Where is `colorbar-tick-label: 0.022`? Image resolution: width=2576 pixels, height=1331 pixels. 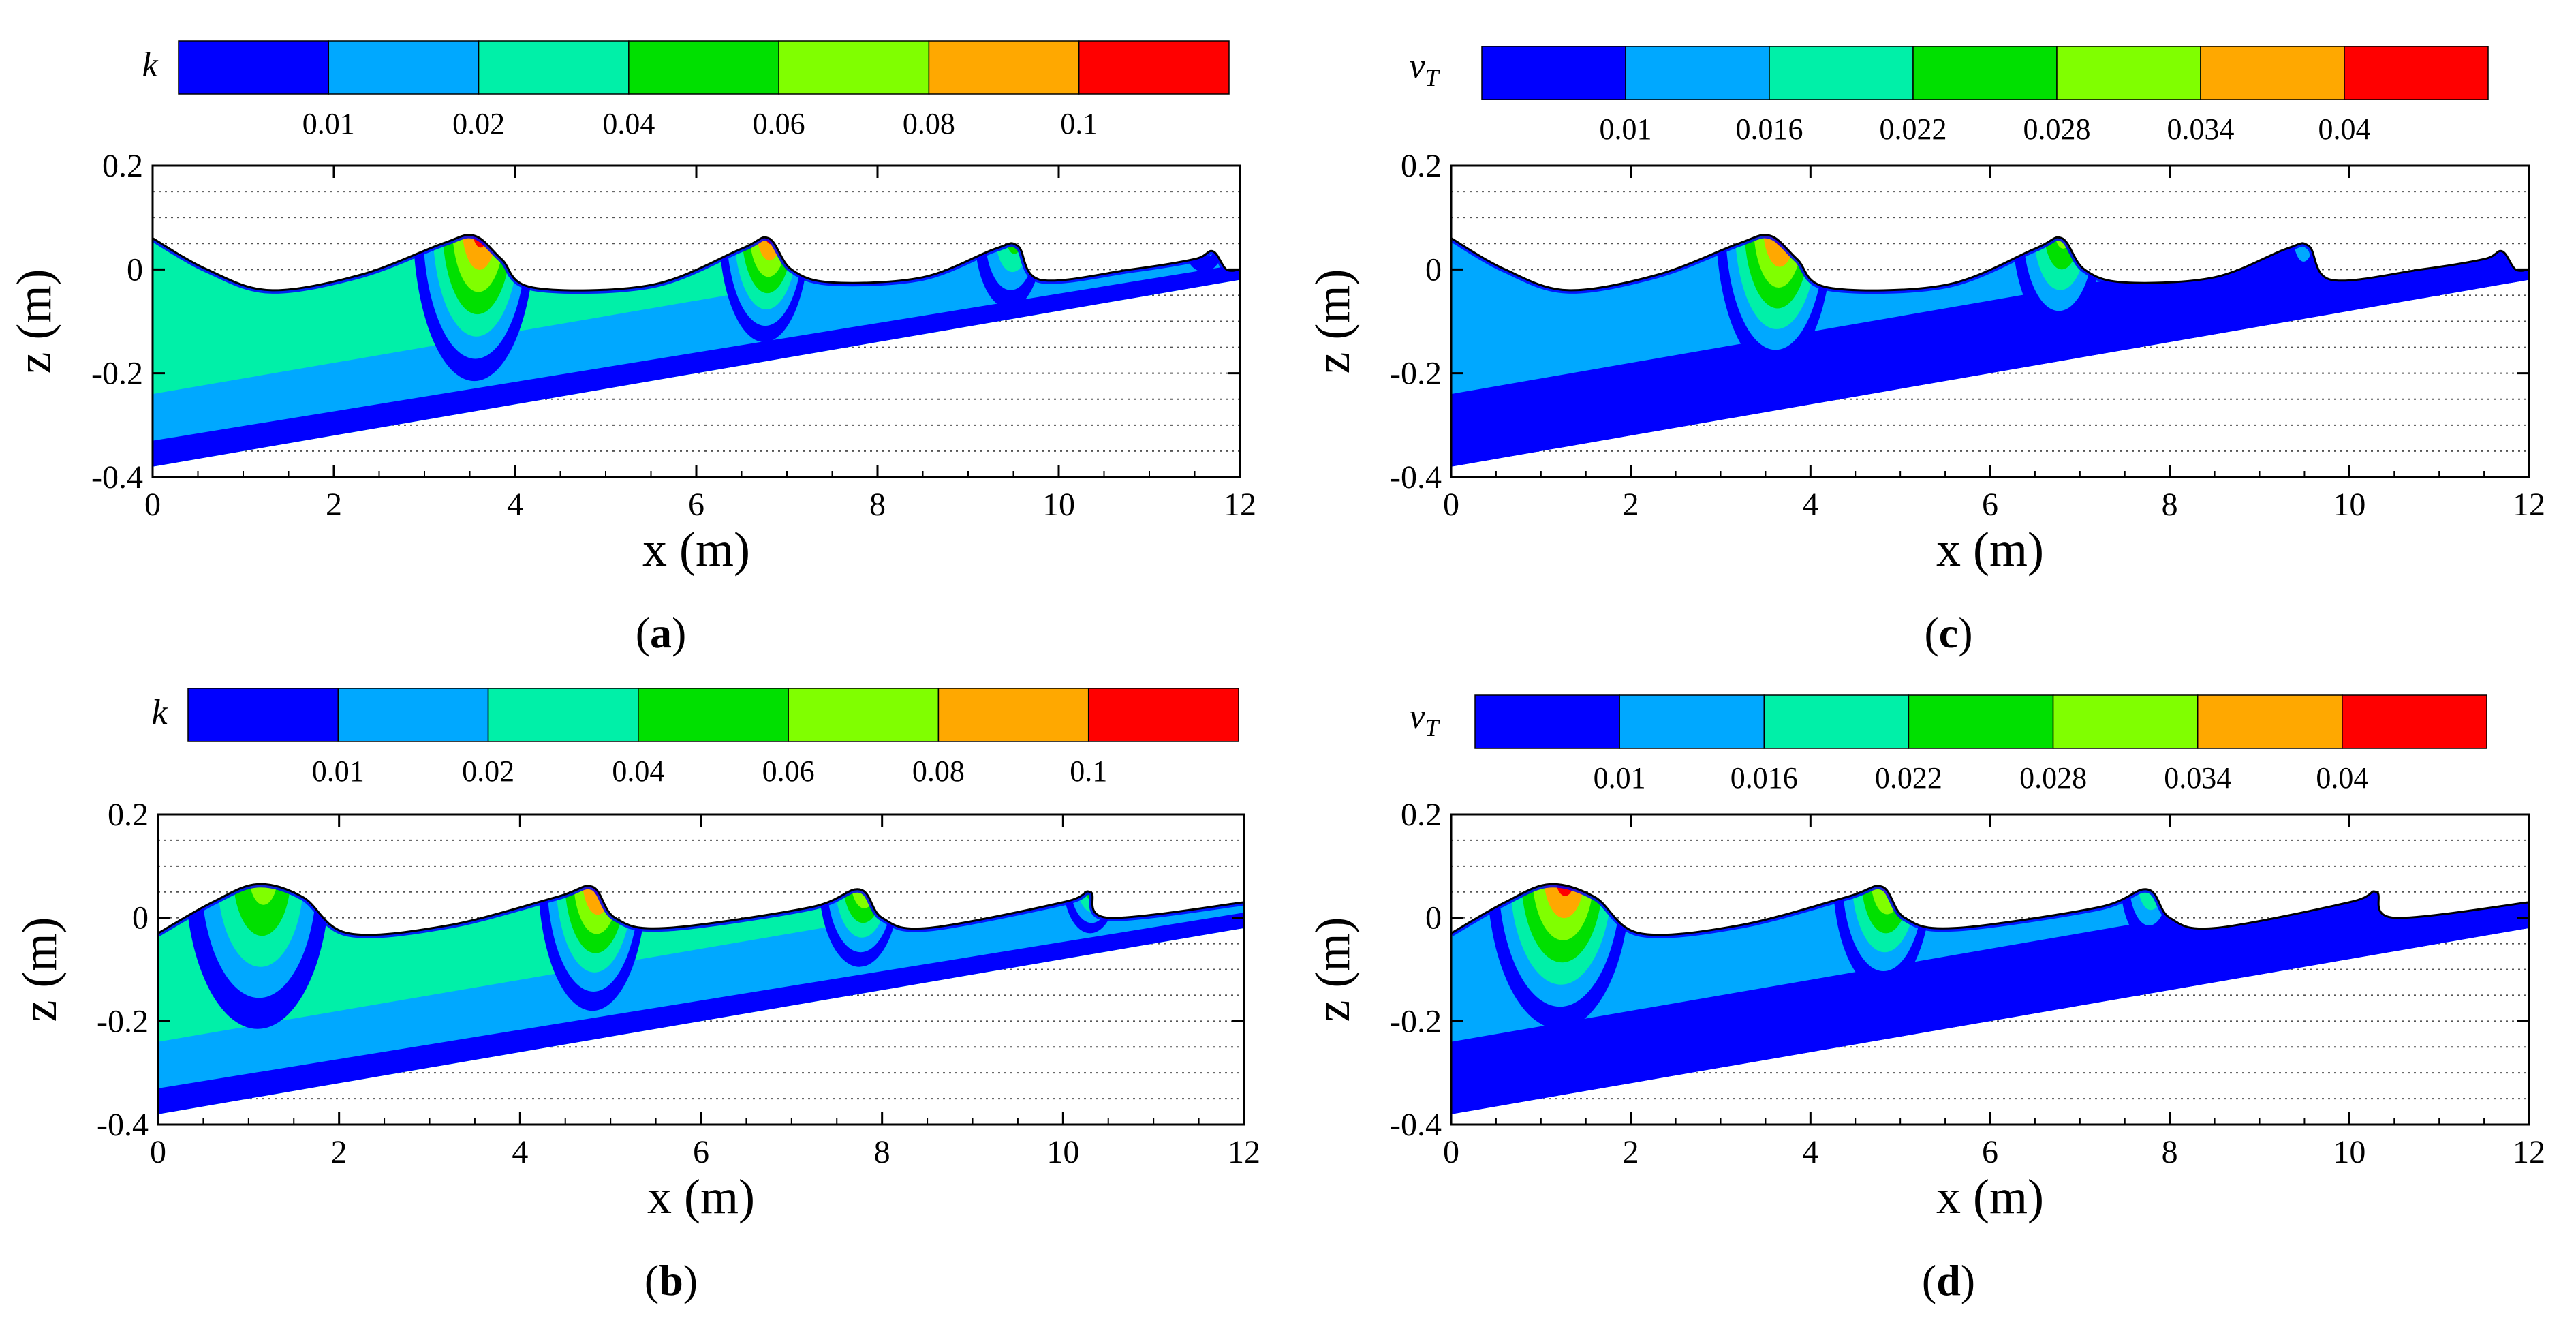 colorbar-tick-label: 0.022 is located at coordinates (1909, 778).